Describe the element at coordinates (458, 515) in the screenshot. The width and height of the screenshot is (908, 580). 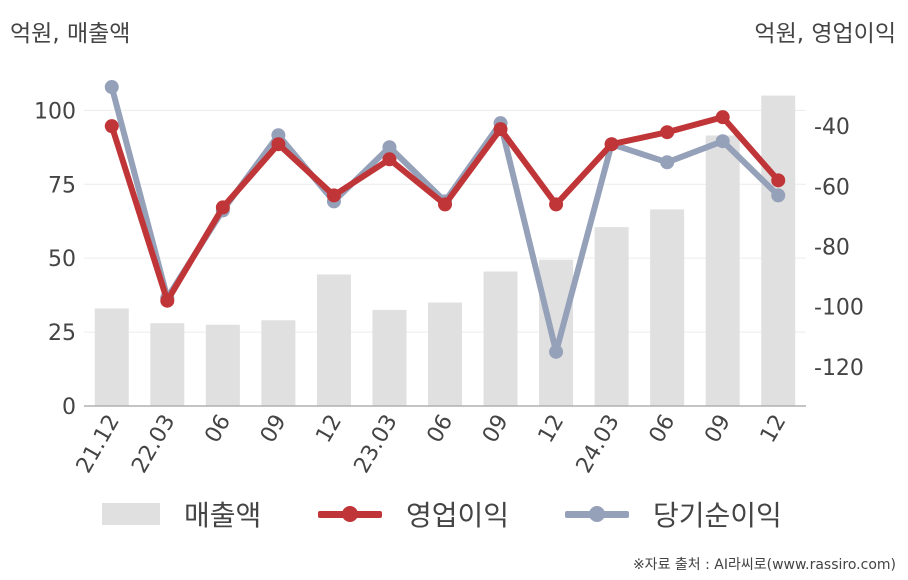
I see `legend-label-operating-profit: 영업이익` at that location.